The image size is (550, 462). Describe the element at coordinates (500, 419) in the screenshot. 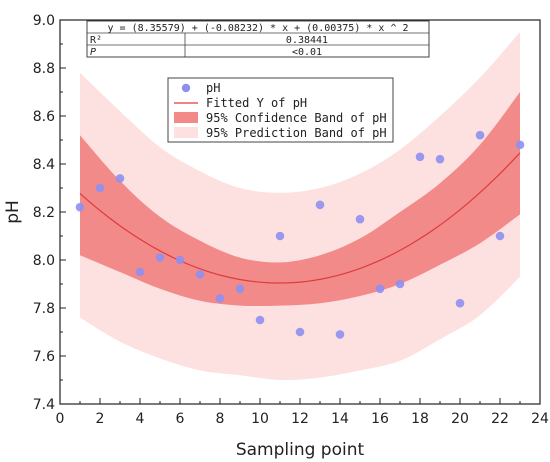

I see `x-tick-label: 22` at that location.